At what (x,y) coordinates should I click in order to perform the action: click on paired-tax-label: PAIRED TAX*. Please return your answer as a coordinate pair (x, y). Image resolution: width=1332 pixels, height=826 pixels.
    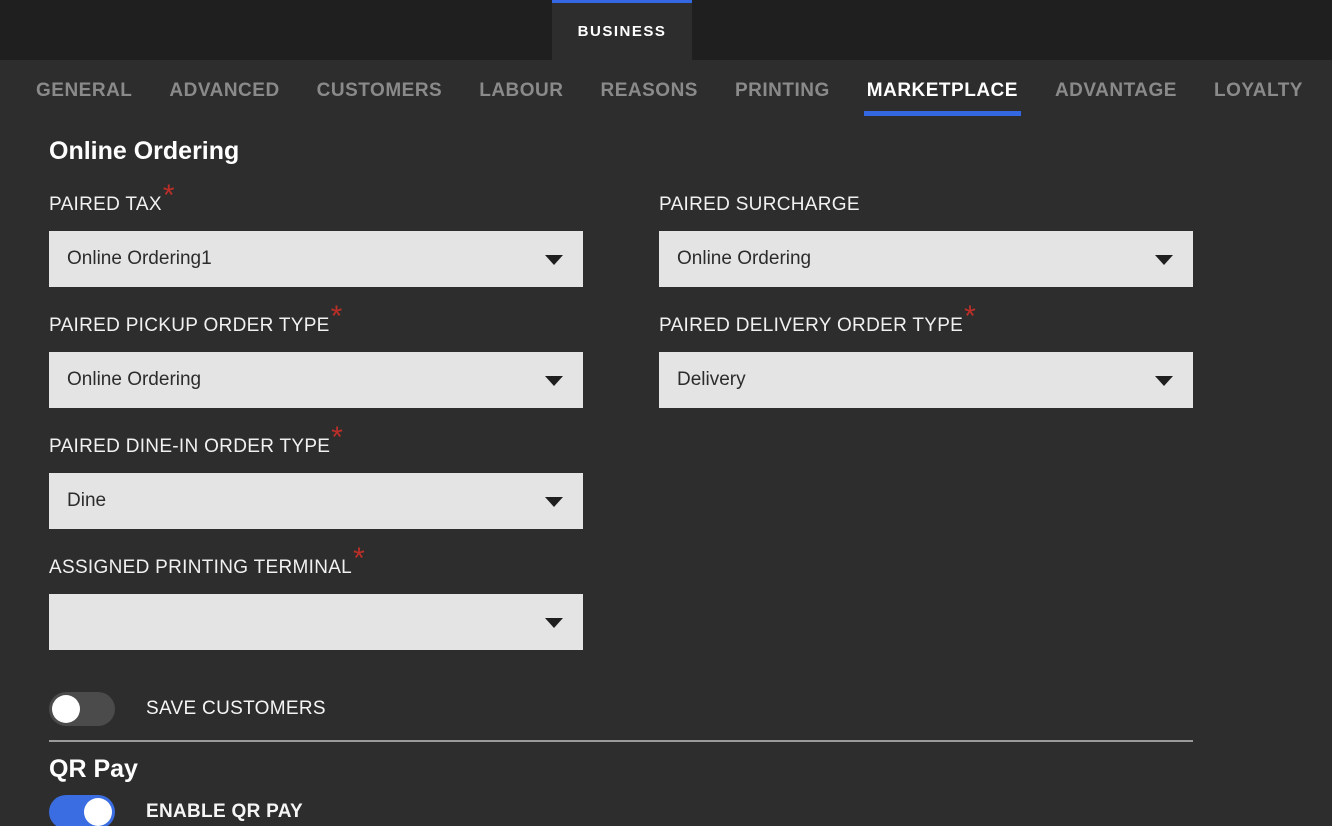
    Looking at the image, I should click on (316, 199).